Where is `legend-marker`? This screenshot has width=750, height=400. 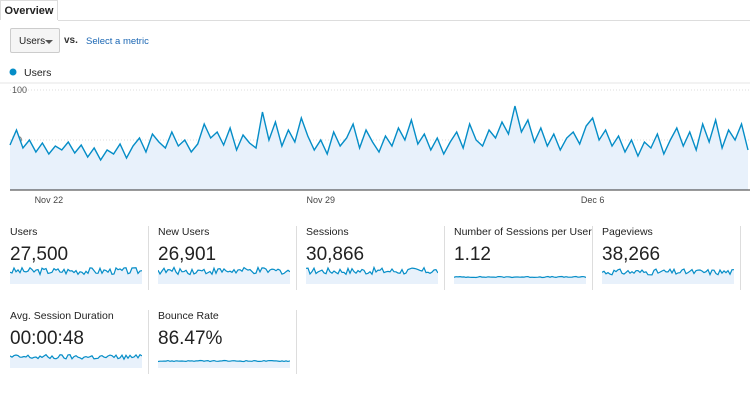
legend-marker is located at coordinates (13, 72).